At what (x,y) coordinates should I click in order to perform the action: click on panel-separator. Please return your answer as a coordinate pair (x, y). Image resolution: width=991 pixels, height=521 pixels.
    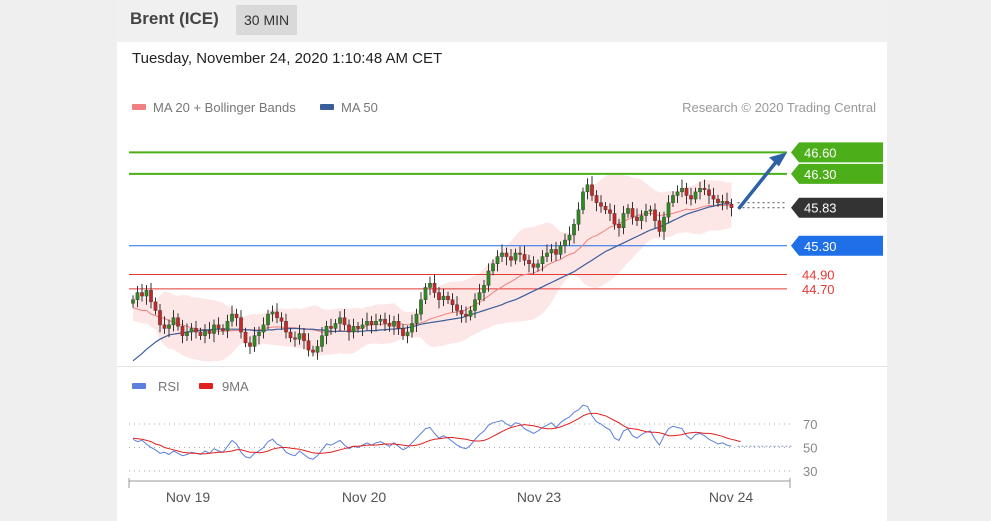
    Looking at the image, I should click on (502, 366).